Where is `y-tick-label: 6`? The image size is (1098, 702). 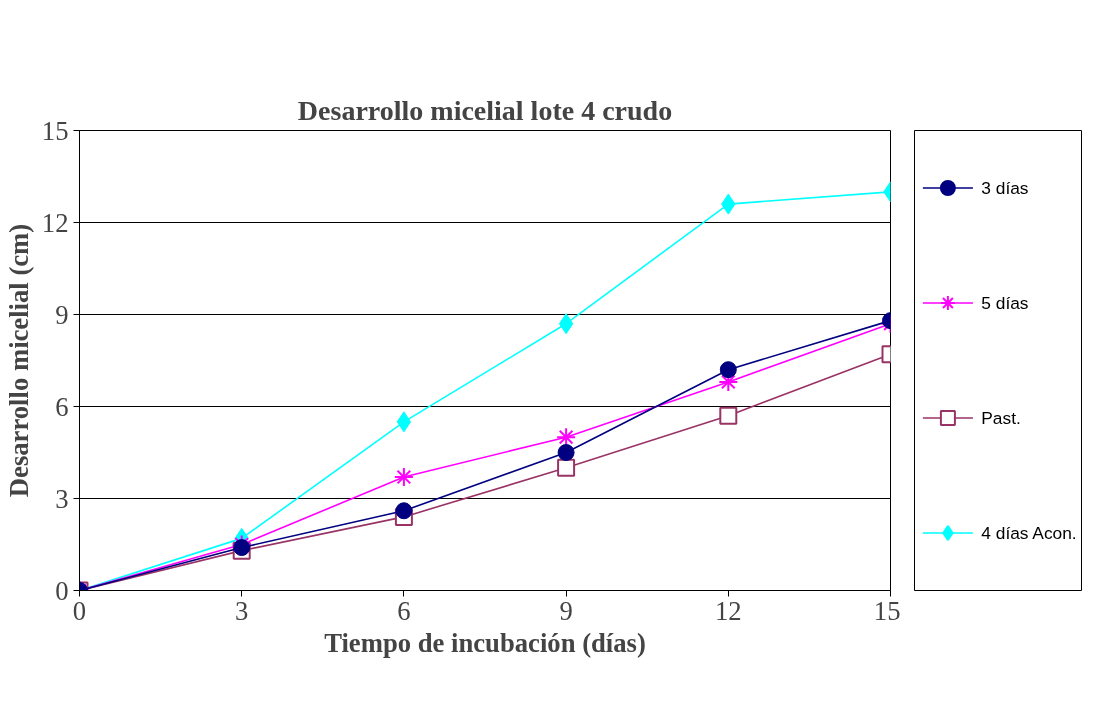
y-tick-label: 6 is located at coordinates (62, 406).